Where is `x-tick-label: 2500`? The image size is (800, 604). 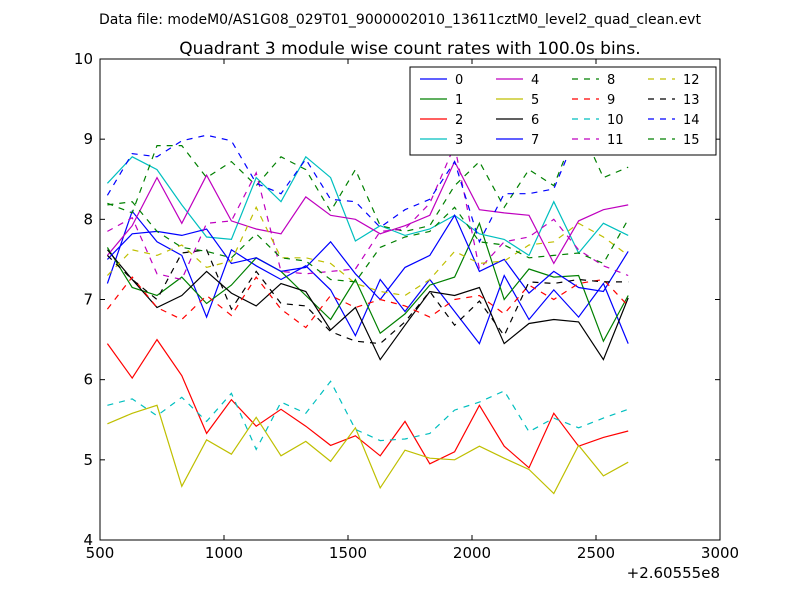
x-tick-label: 2500 is located at coordinates (596, 553).